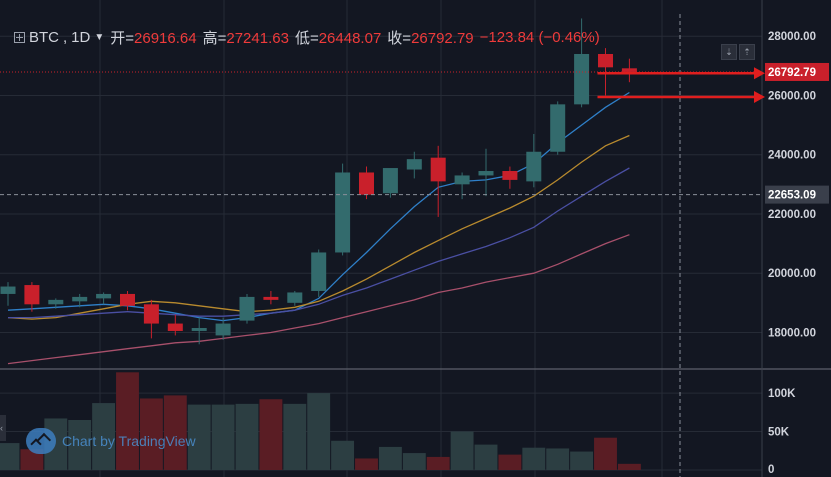 The height and width of the screenshot is (477, 831). I want to click on symbol-selector: BTC, 1D ▼, so click(59, 37).